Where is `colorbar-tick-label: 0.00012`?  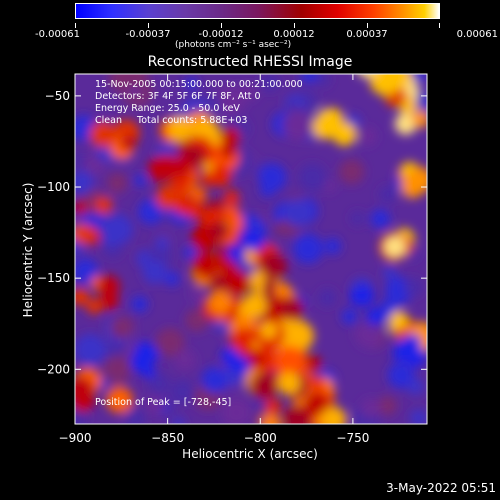
colorbar-tick-label: 0.00012 is located at coordinates (294, 34).